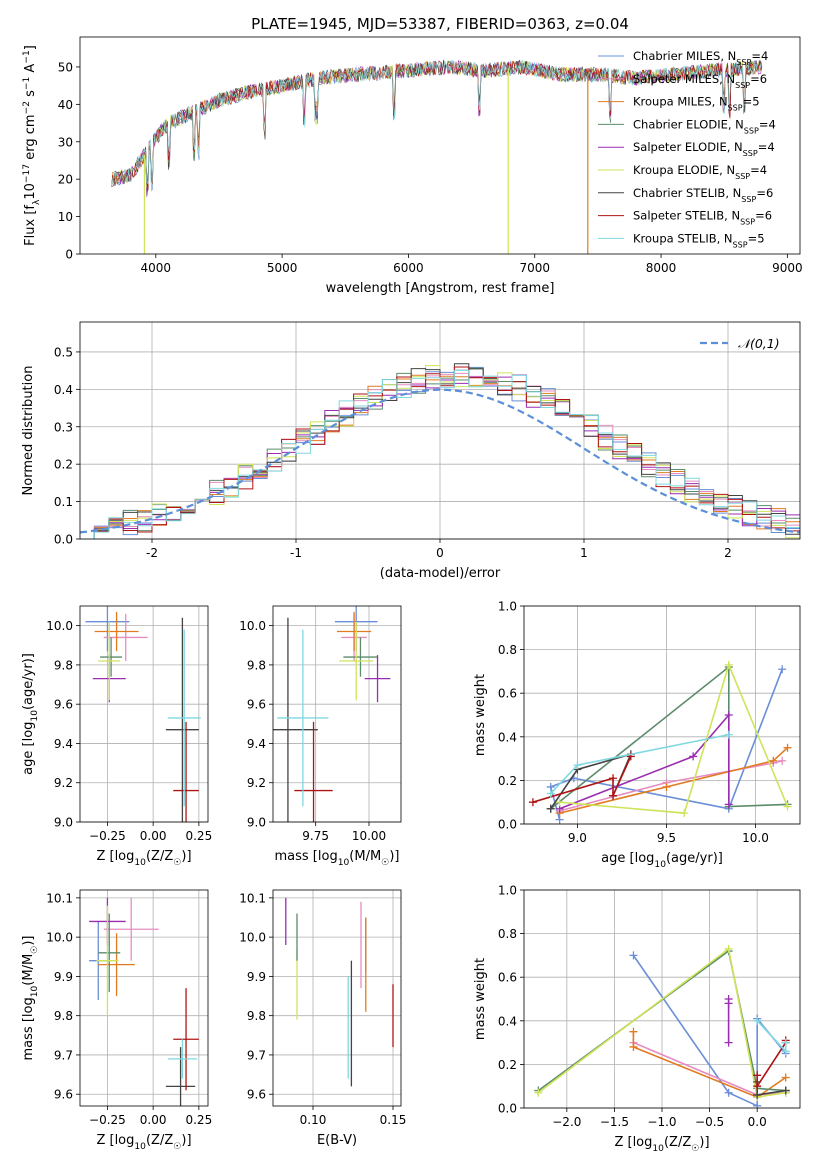 This screenshot has width=819, height=1174. Describe the element at coordinates (115, 1140) in the screenshot. I see `label-part: Z [log` at that location.